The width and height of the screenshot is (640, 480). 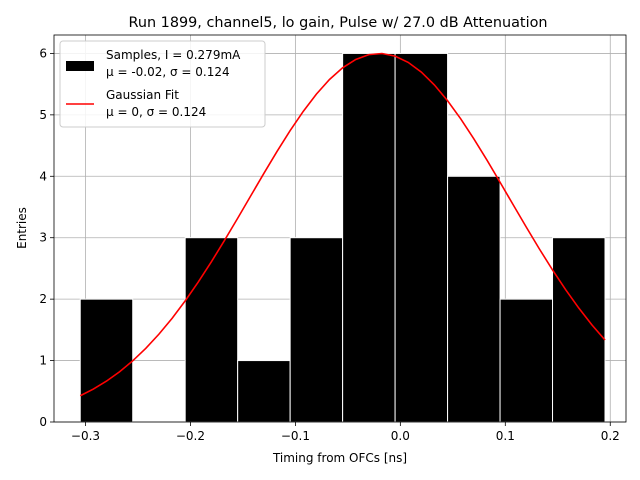 I want to click on legend-samples-swatch, so click(x=80, y=66).